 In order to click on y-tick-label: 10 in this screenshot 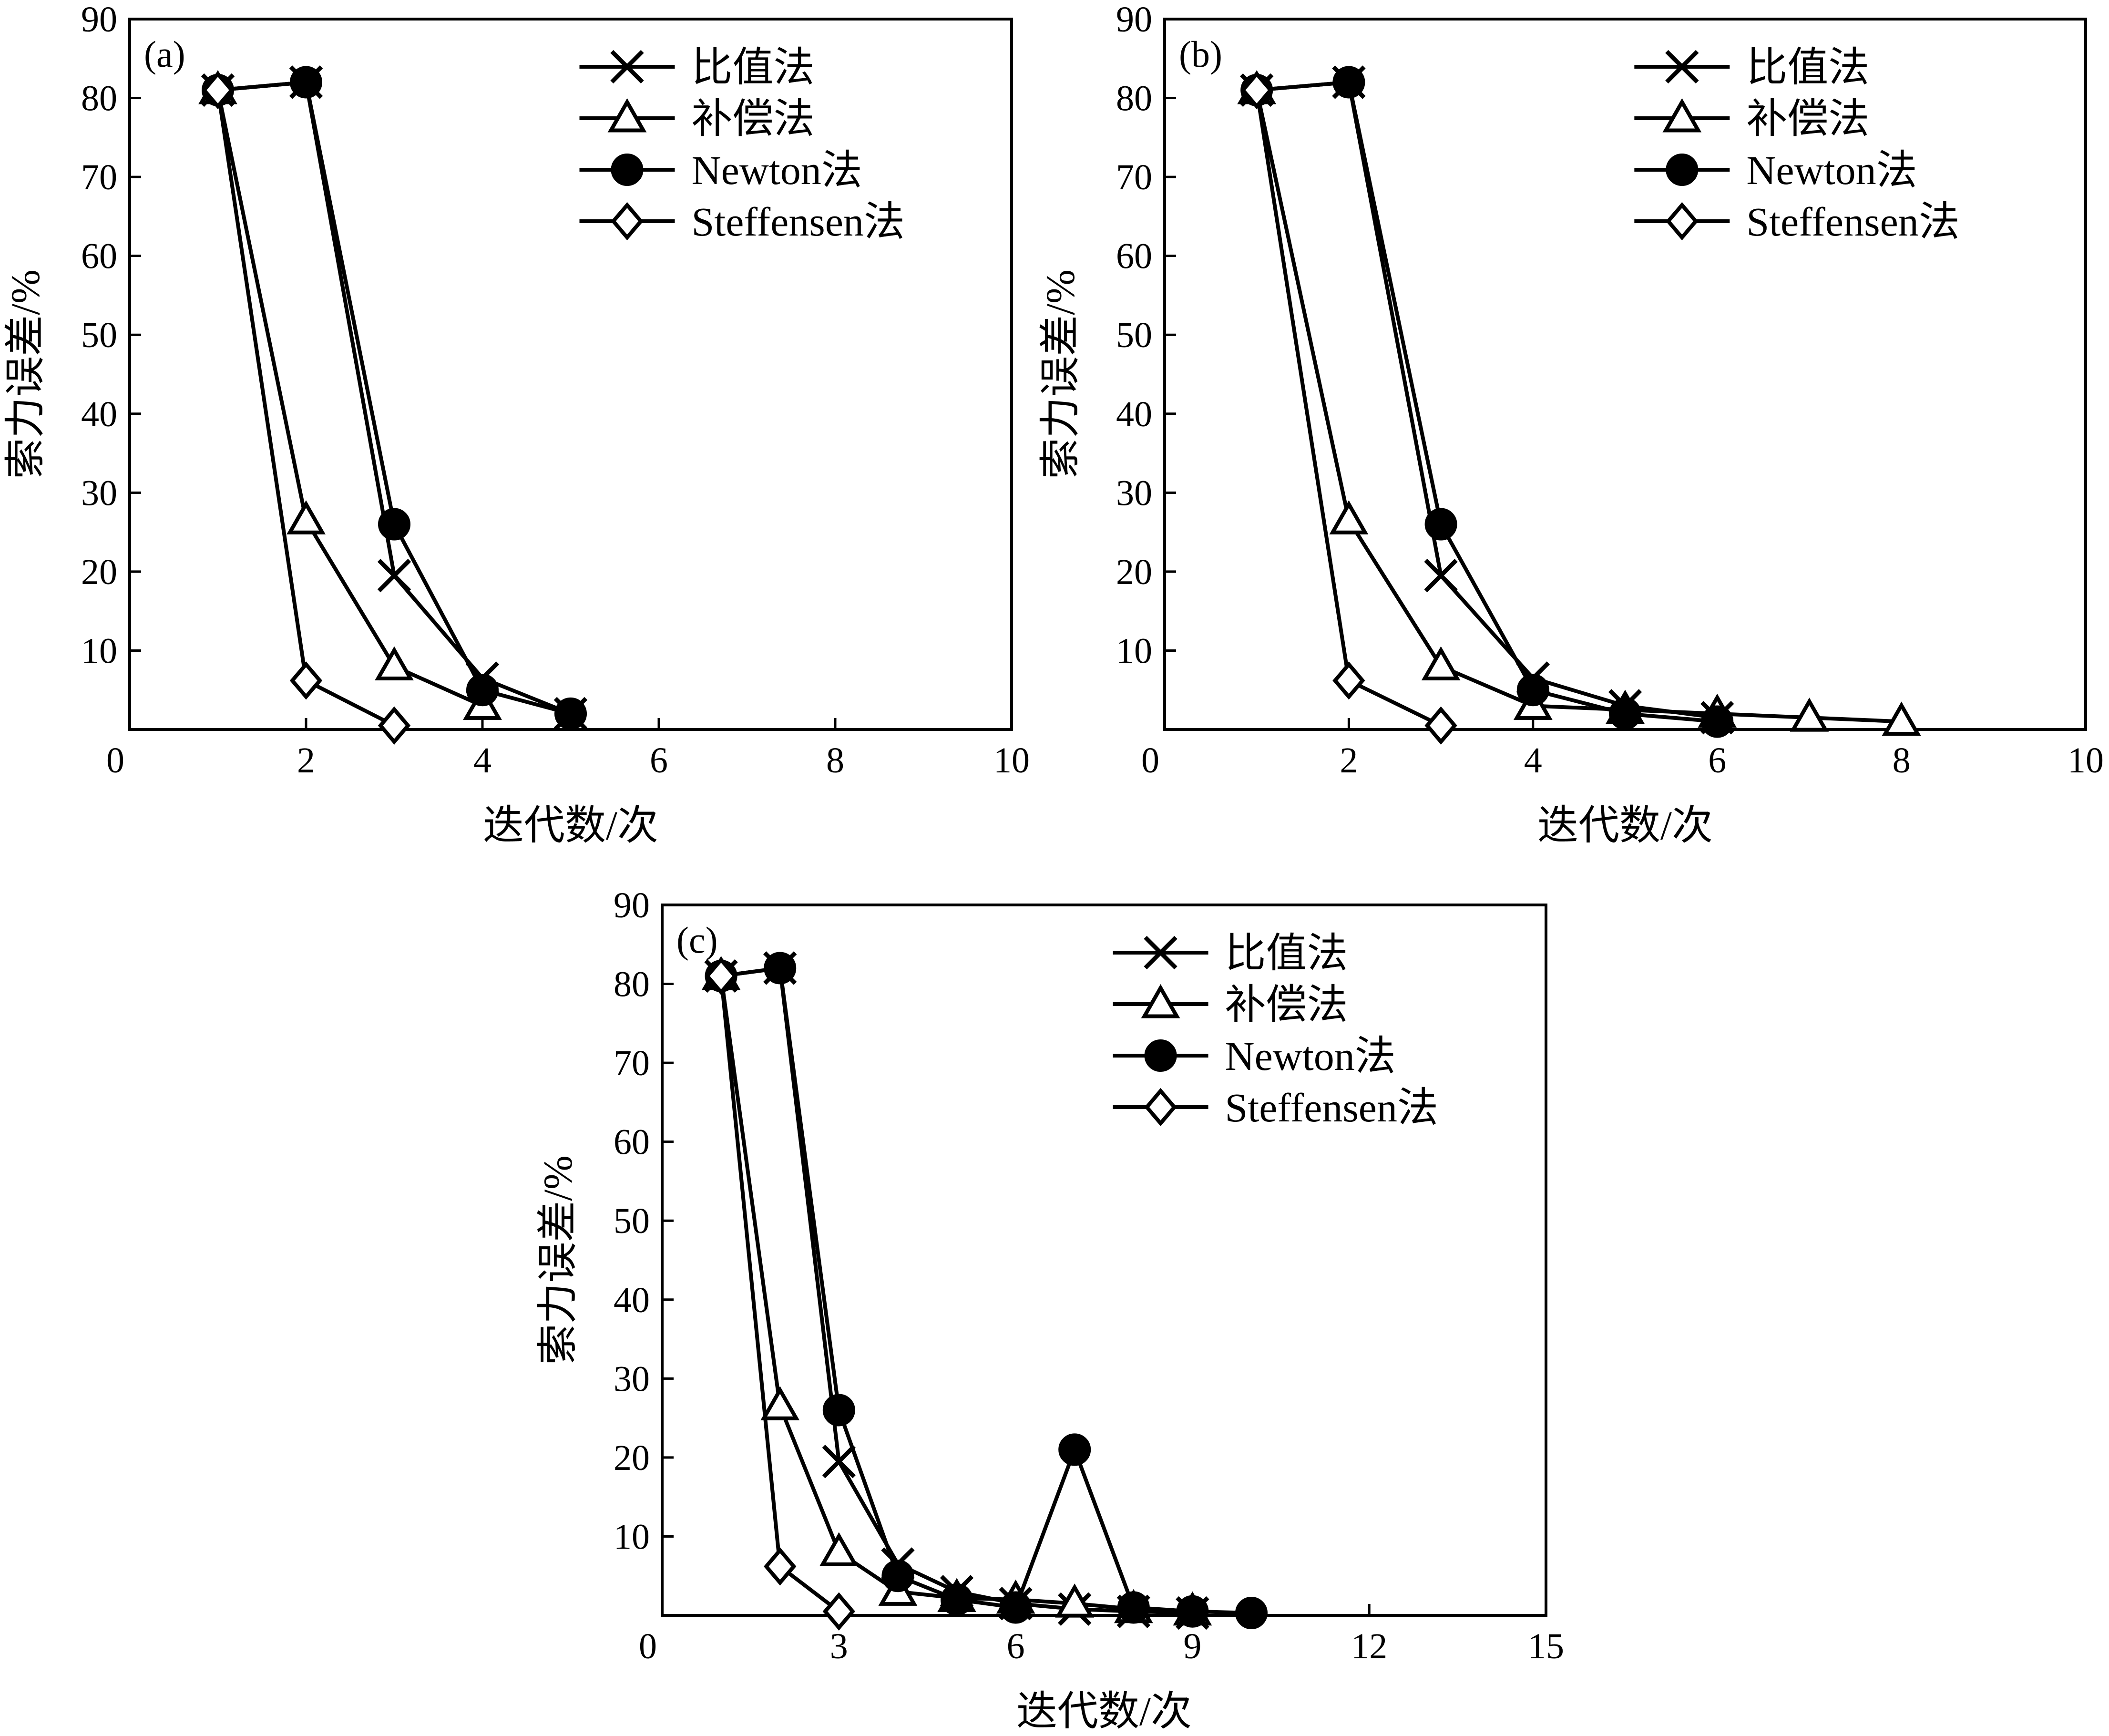, I will do `click(632, 1537)`.